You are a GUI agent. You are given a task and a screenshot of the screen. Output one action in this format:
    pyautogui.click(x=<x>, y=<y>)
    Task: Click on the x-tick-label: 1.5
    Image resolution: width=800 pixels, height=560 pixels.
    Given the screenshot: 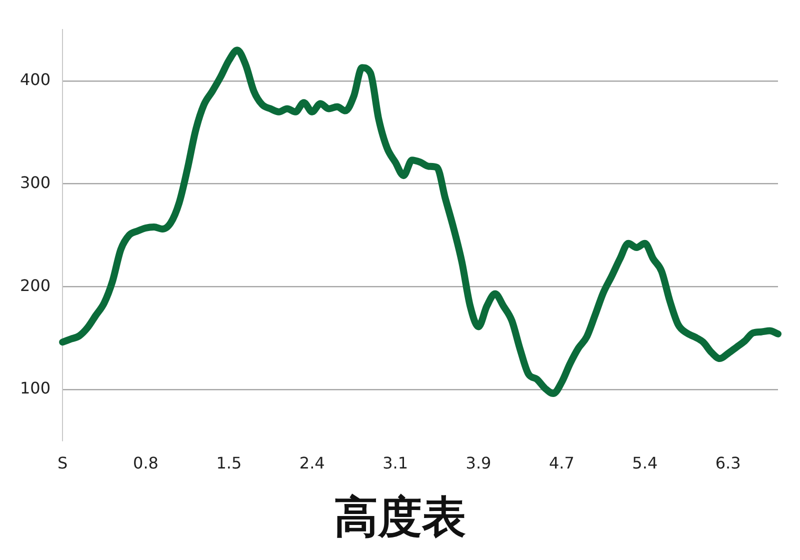 What is the action you would take?
    pyautogui.click(x=229, y=463)
    